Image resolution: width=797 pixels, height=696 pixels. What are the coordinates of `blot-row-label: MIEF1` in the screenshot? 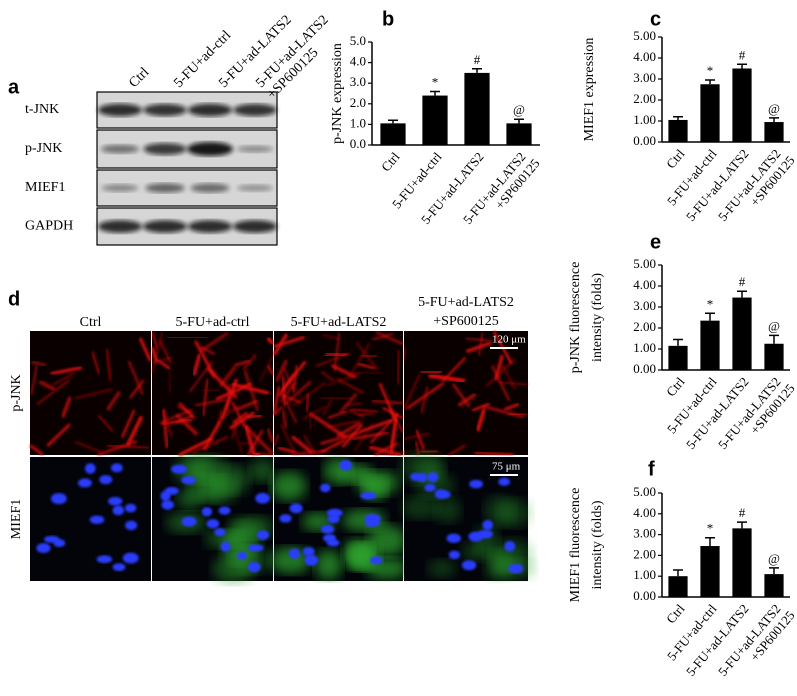 It's located at (45, 187).